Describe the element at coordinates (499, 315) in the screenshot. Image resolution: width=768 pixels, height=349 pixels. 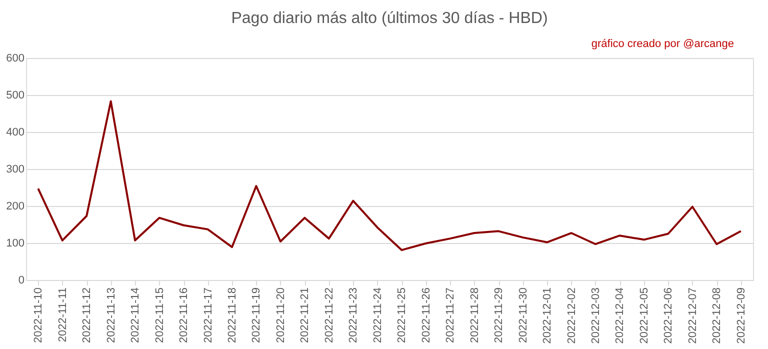
I see `x-tick-label: 2022-11-29` at that location.